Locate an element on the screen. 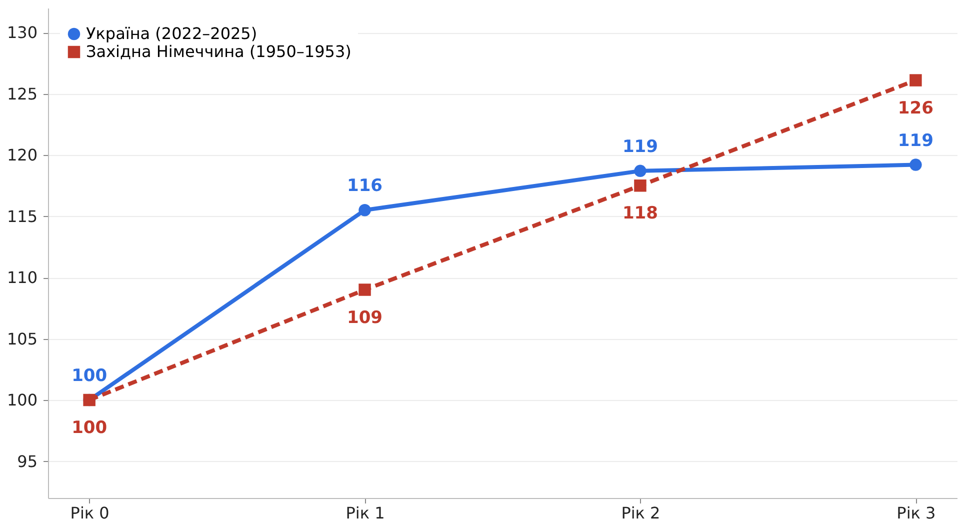 The height and width of the screenshot is (527, 963). y-tick-label: 130 is located at coordinates (22, 32).